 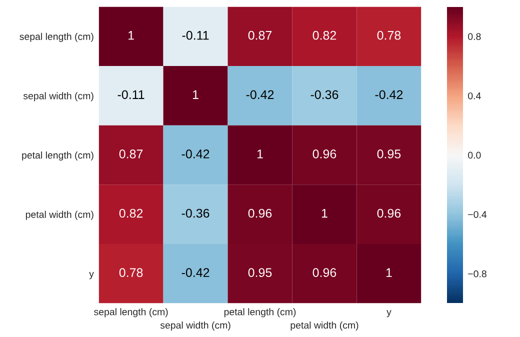 What do you see at coordinates (474, 155) in the screenshot?
I see `color-bar-label: 0.0` at bounding box center [474, 155].